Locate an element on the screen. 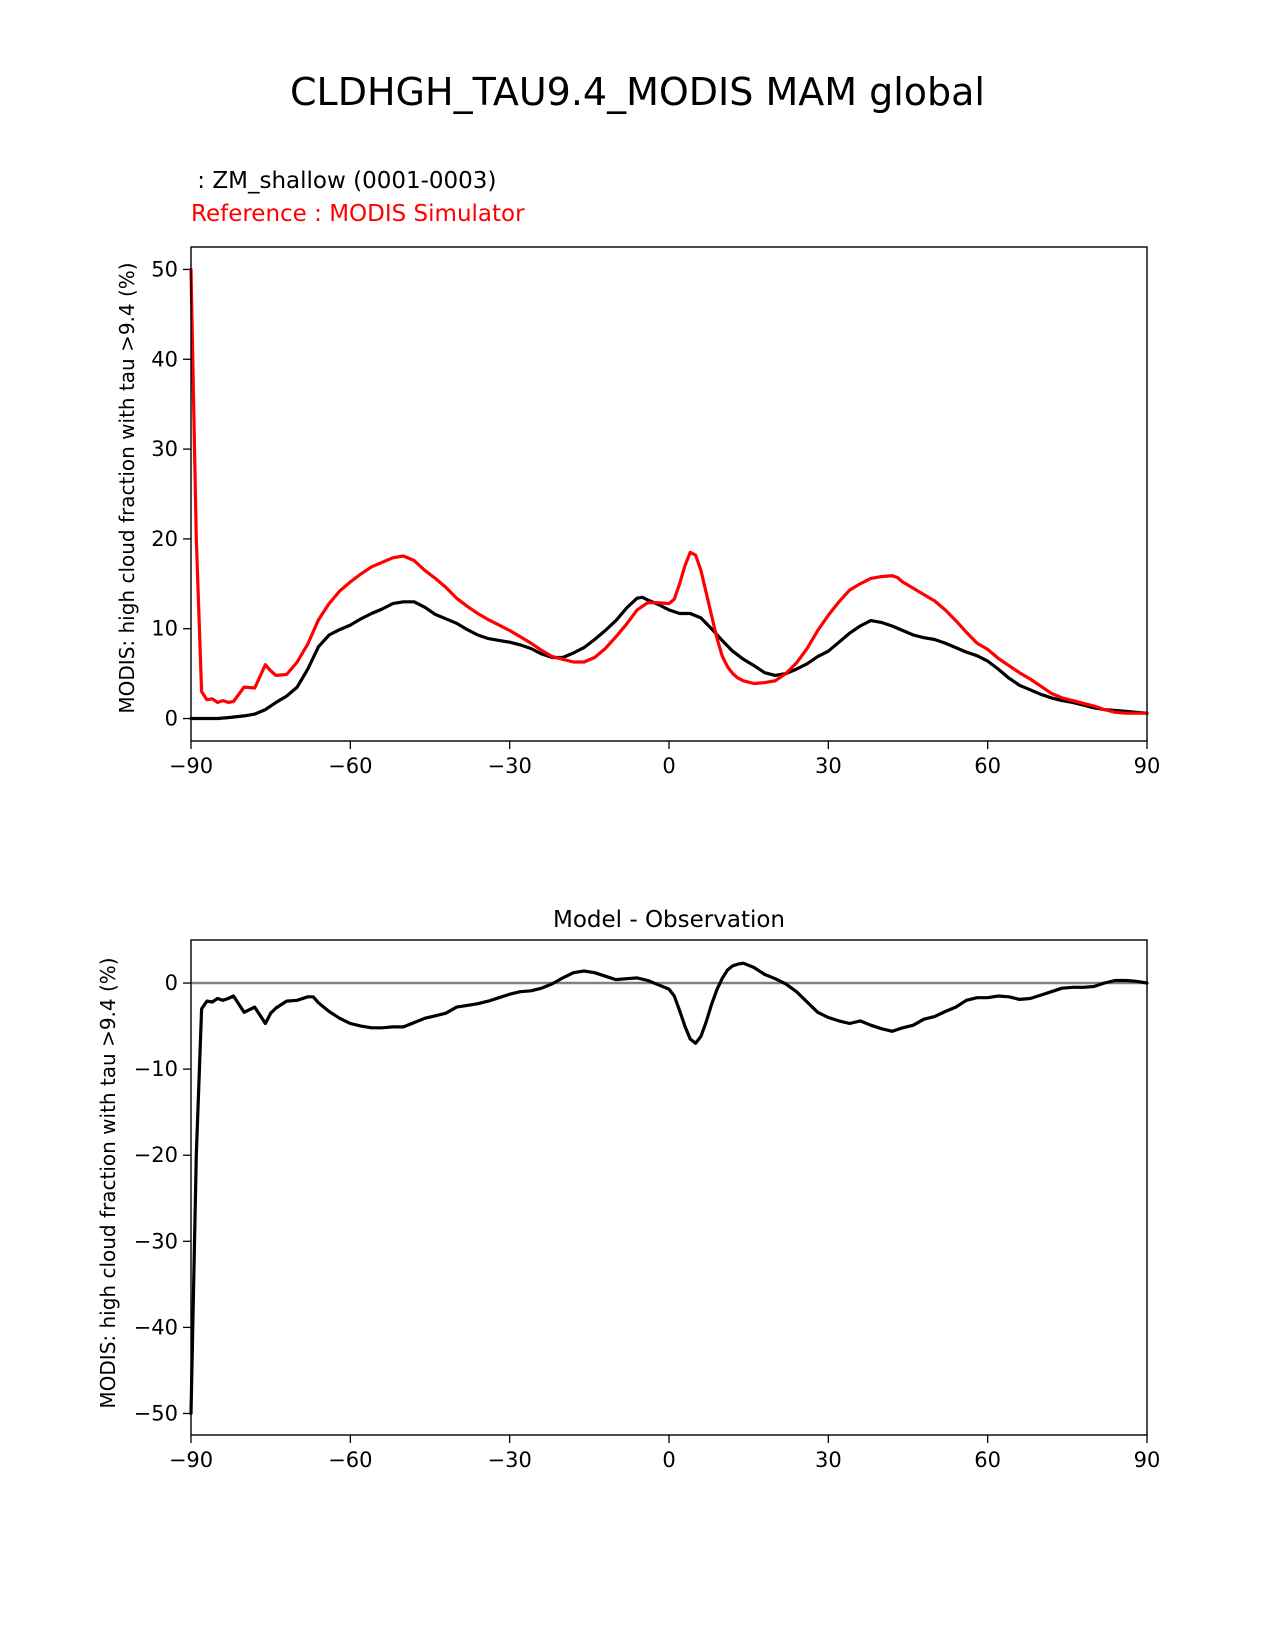  y-tick-label: −20 is located at coordinates (156, 1155).